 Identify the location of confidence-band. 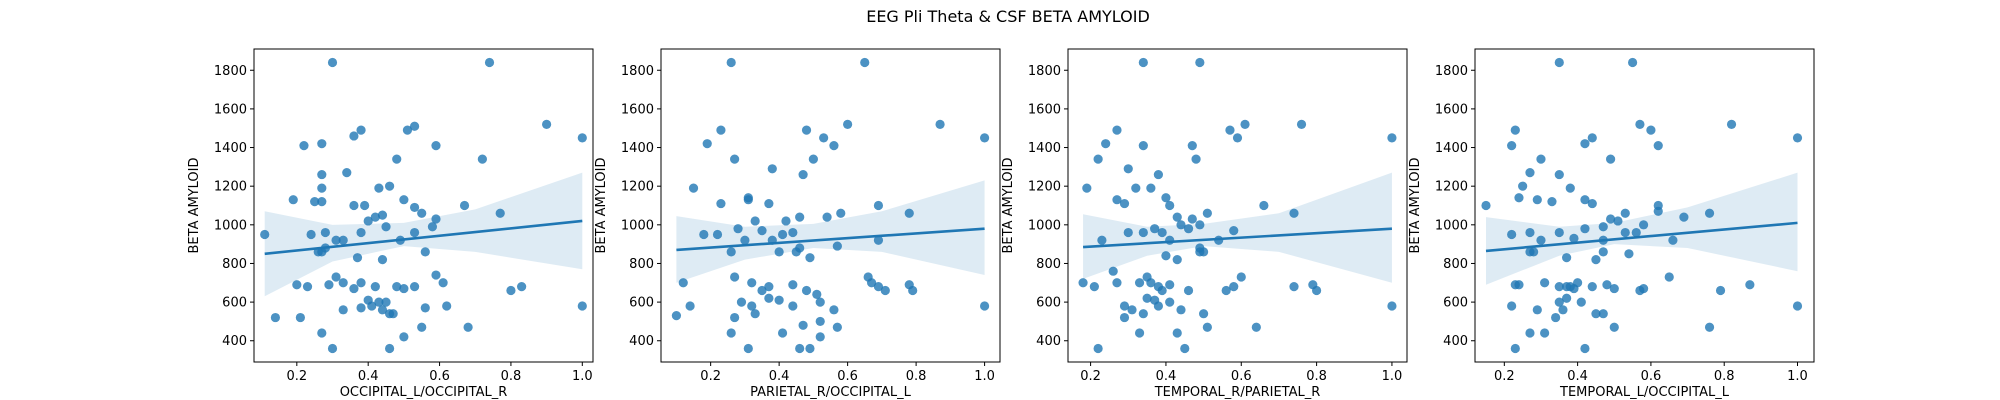
(1237, 227).